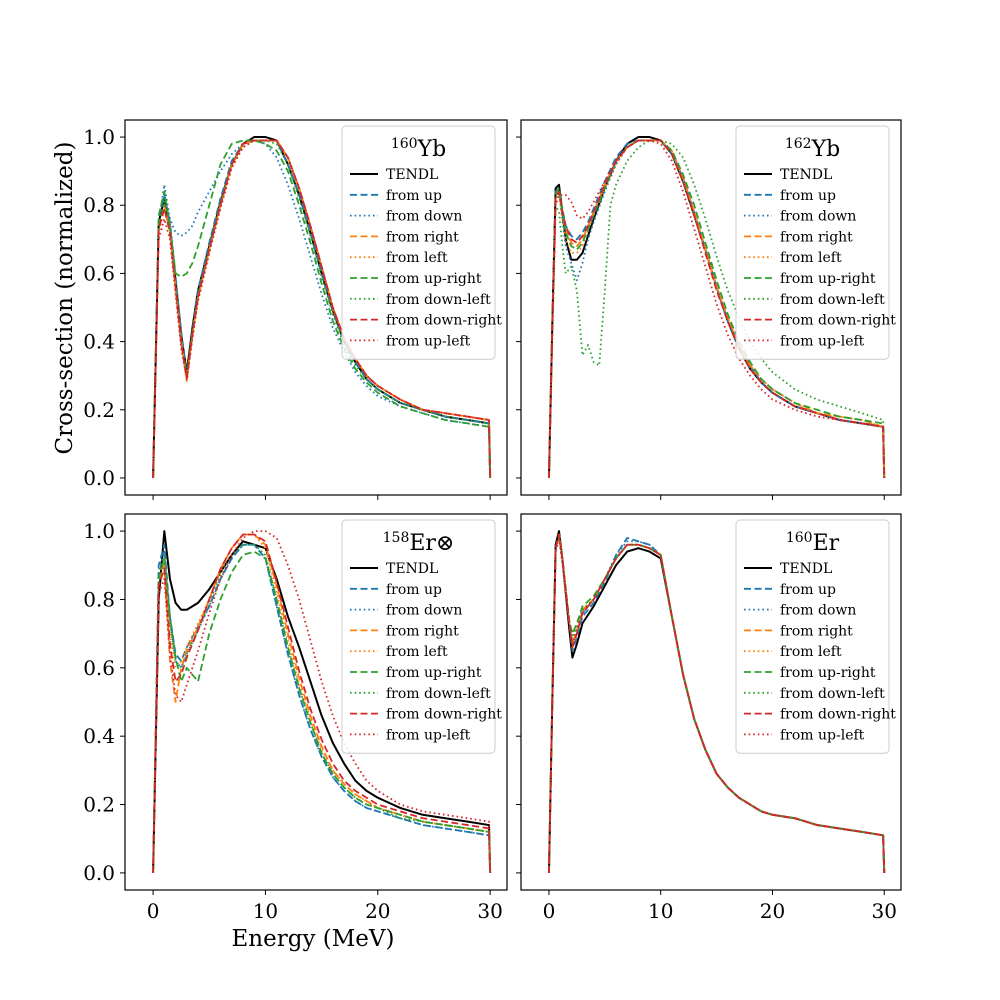  What do you see at coordinates (813, 543) in the screenshot?
I see `legend-title: 160Er` at bounding box center [813, 543].